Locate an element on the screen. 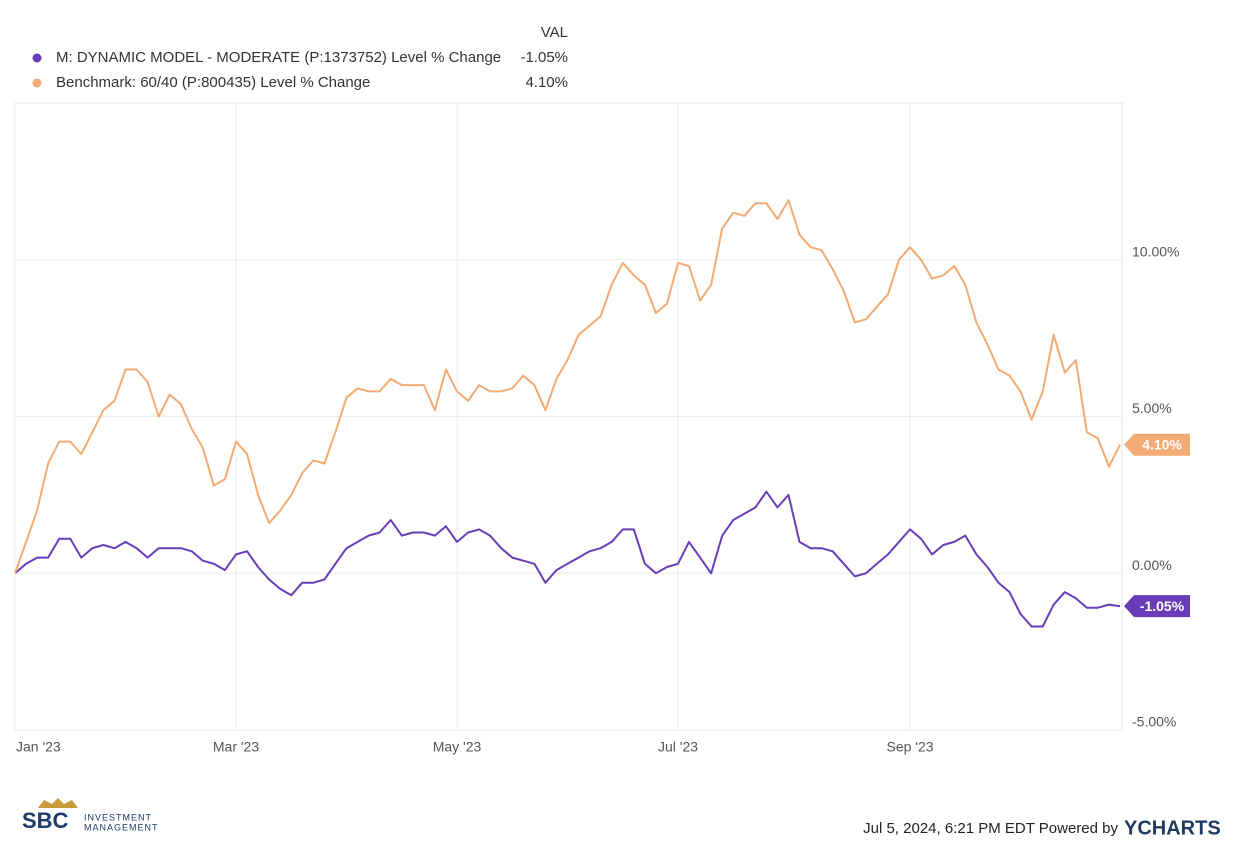 This screenshot has height=847, width=1245. footer-brand: YCHARTS is located at coordinates (1172, 828).